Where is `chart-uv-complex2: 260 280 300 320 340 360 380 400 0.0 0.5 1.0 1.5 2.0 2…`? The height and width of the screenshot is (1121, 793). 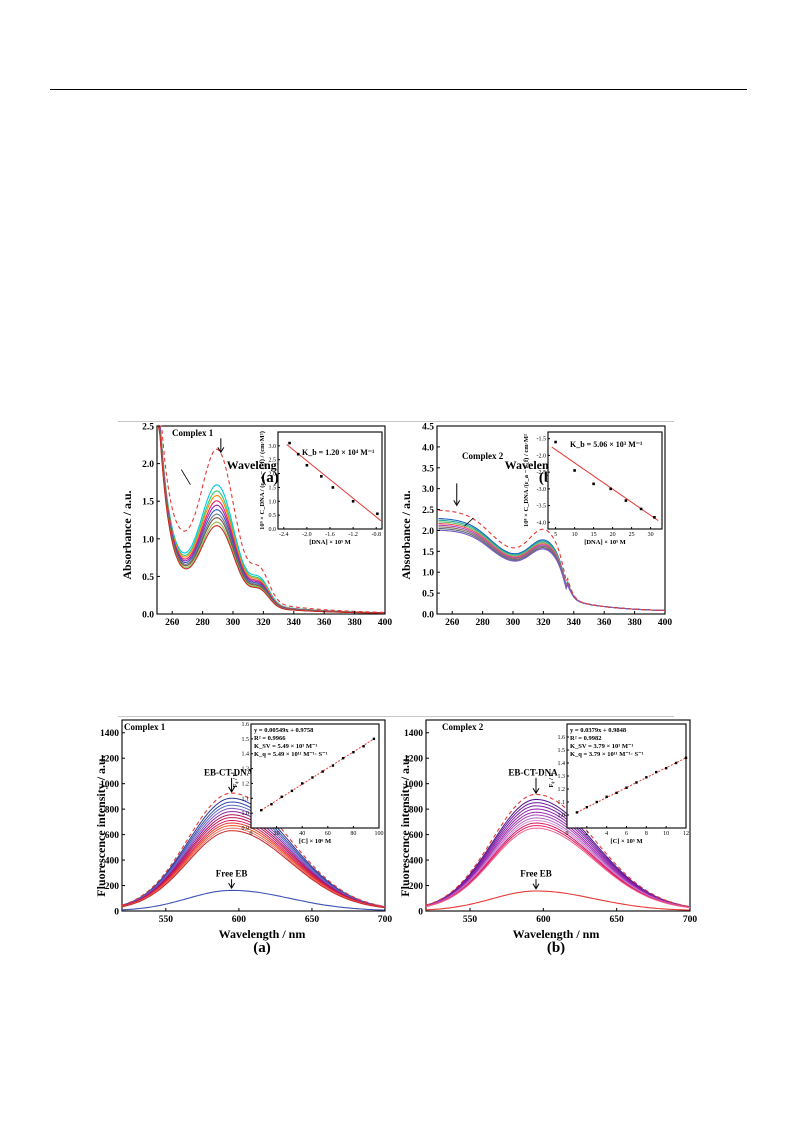 chart-uv-complex2: 260 280 300 320 340 360 380 400 0.0 0.5 1.0 1.5 2.0 2… is located at coordinates (535, 526).